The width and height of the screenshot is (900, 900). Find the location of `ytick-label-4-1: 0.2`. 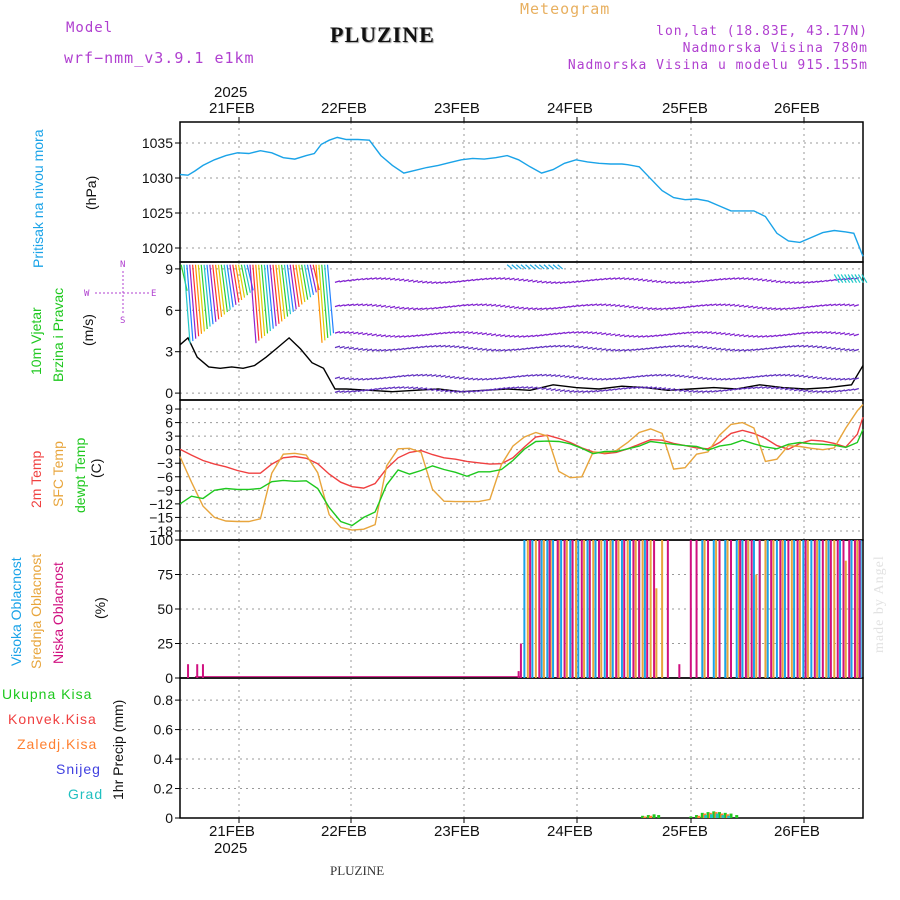

ytick-label-4-1: 0.2 is located at coordinates (164, 789).